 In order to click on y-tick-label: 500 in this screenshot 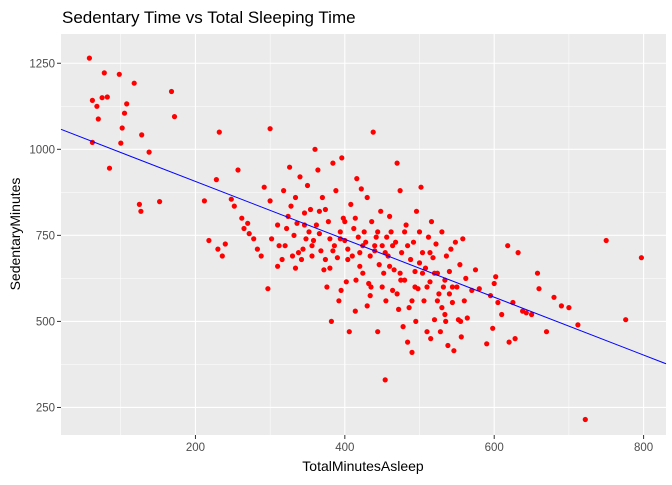, I will do `click(45, 322)`.